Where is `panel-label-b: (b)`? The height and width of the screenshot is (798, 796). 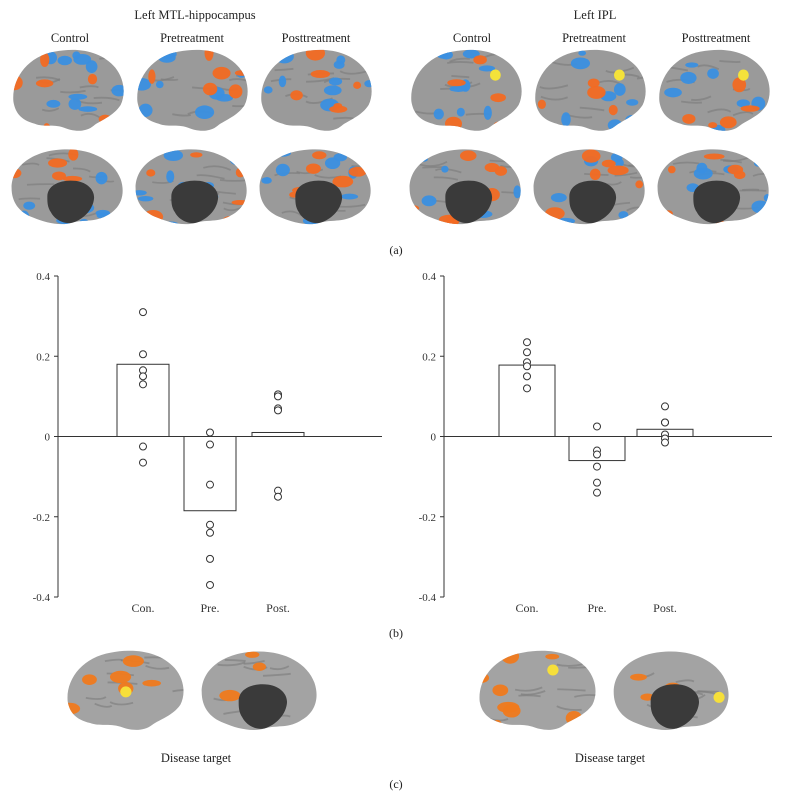
panel-label-b: (b) is located at coordinates (396, 633).